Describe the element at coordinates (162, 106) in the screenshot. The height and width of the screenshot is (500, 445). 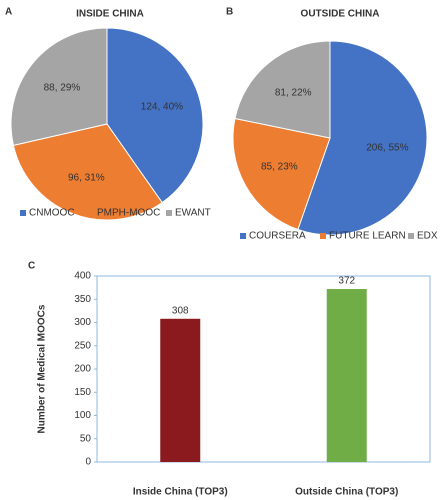
I see `data-label: 124, 40%` at that location.